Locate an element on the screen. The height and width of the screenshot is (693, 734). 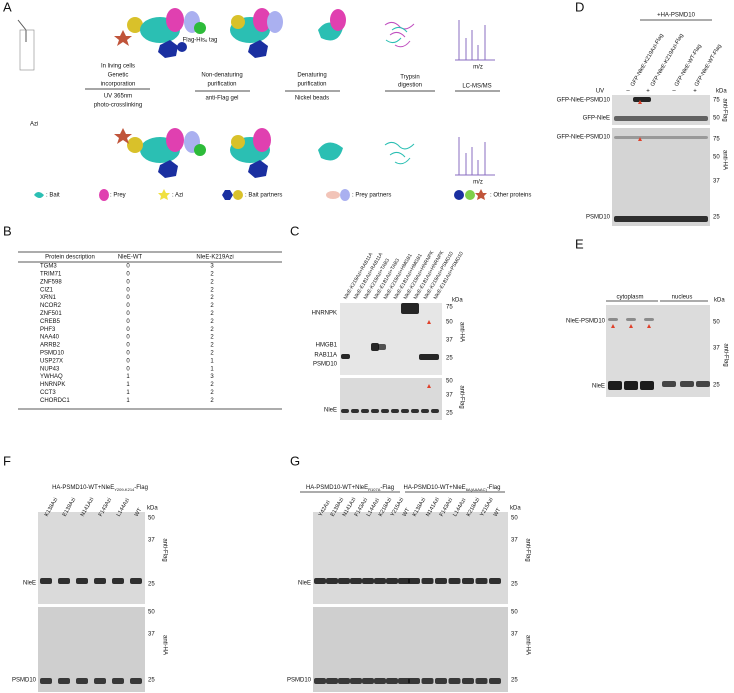
protein-label: GFP-NleE-PSMD10 is located at coordinates (584, 101).